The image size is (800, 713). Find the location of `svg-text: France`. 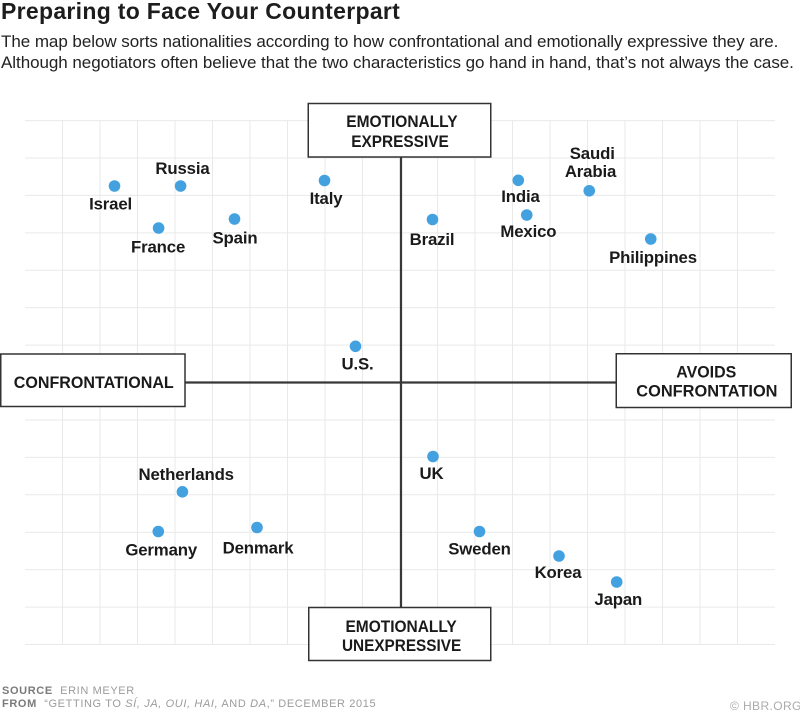

svg-text: France is located at coordinates (158, 246).